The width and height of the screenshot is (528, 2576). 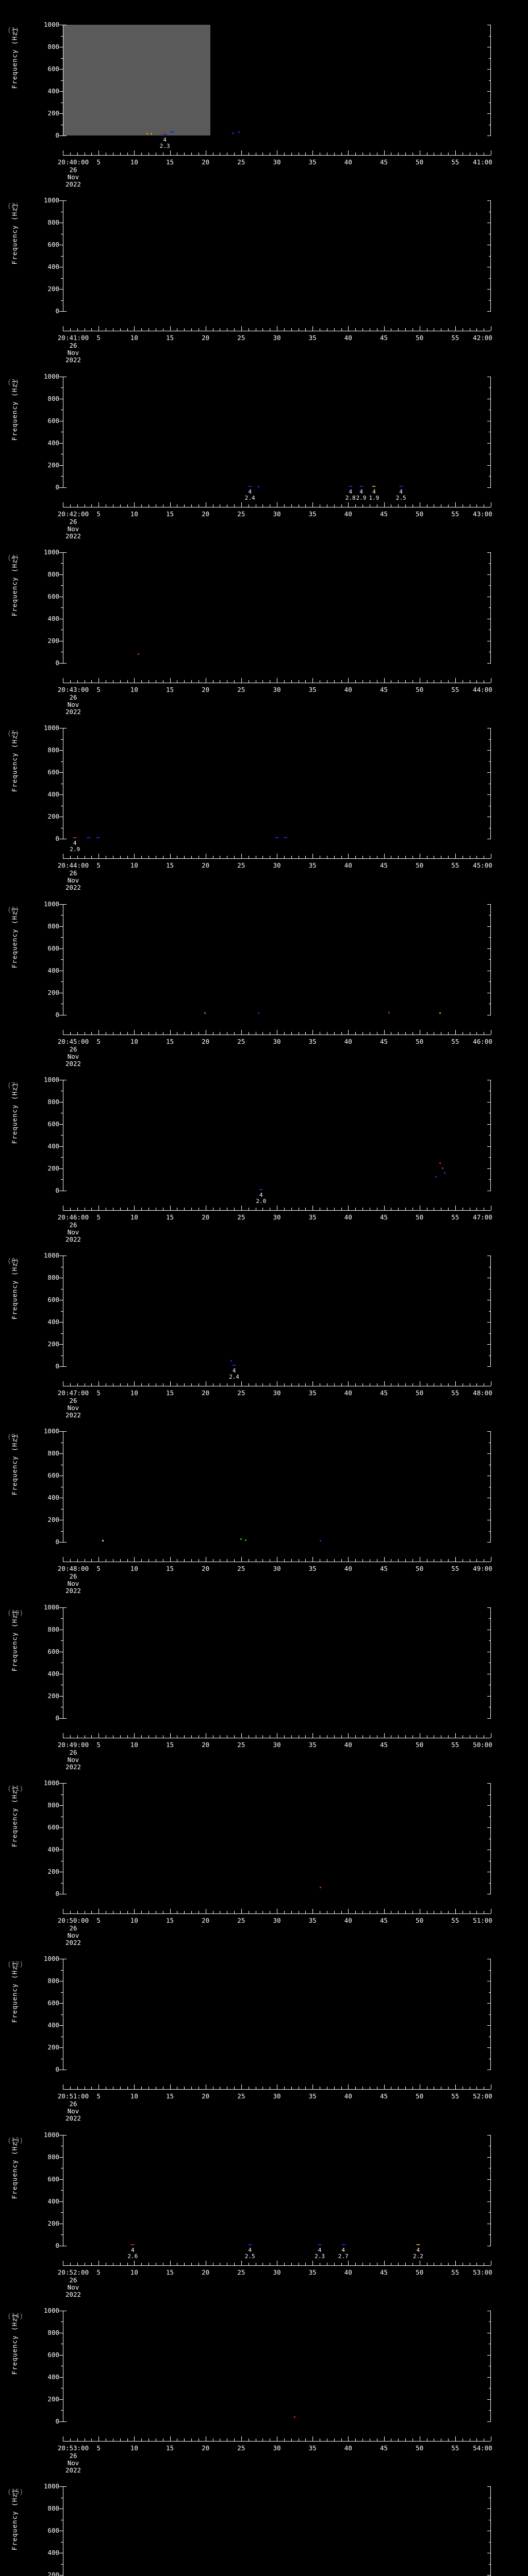 I want to click on event-label-0: 4 2.9, so click(x=75, y=846).